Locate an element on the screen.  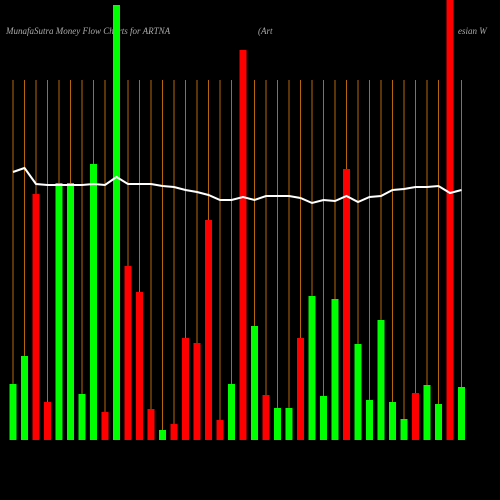
chart-title: MunafaSutra Money Flow Charts for ARTNA is located at coordinates (88, 31).